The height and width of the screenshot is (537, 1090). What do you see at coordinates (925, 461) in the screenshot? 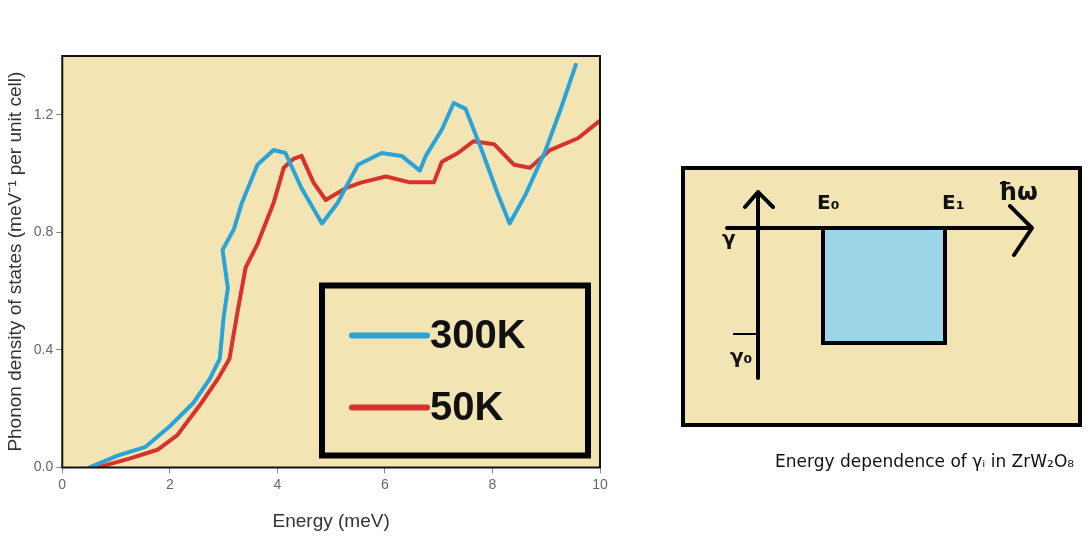
I see `text: Energy dependence of γᵢ in ZrW₂O₈` at bounding box center [925, 461].